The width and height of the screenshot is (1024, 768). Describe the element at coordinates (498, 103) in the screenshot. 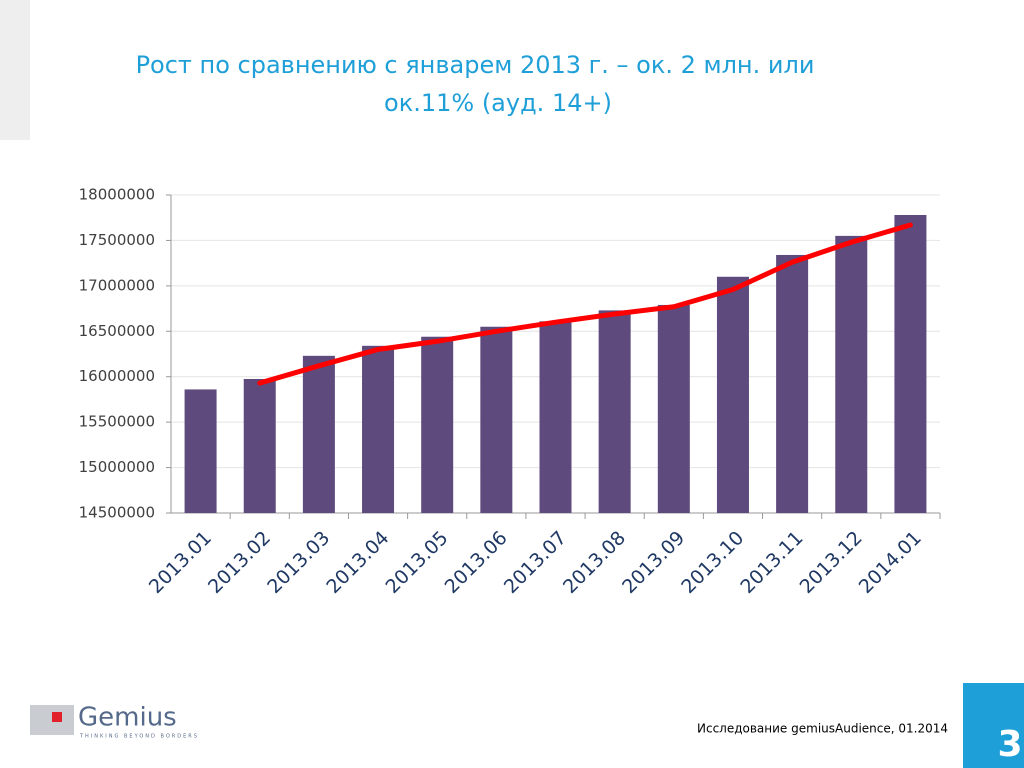

I see `chart-title: ок.11% (ауд. 14+)` at that location.